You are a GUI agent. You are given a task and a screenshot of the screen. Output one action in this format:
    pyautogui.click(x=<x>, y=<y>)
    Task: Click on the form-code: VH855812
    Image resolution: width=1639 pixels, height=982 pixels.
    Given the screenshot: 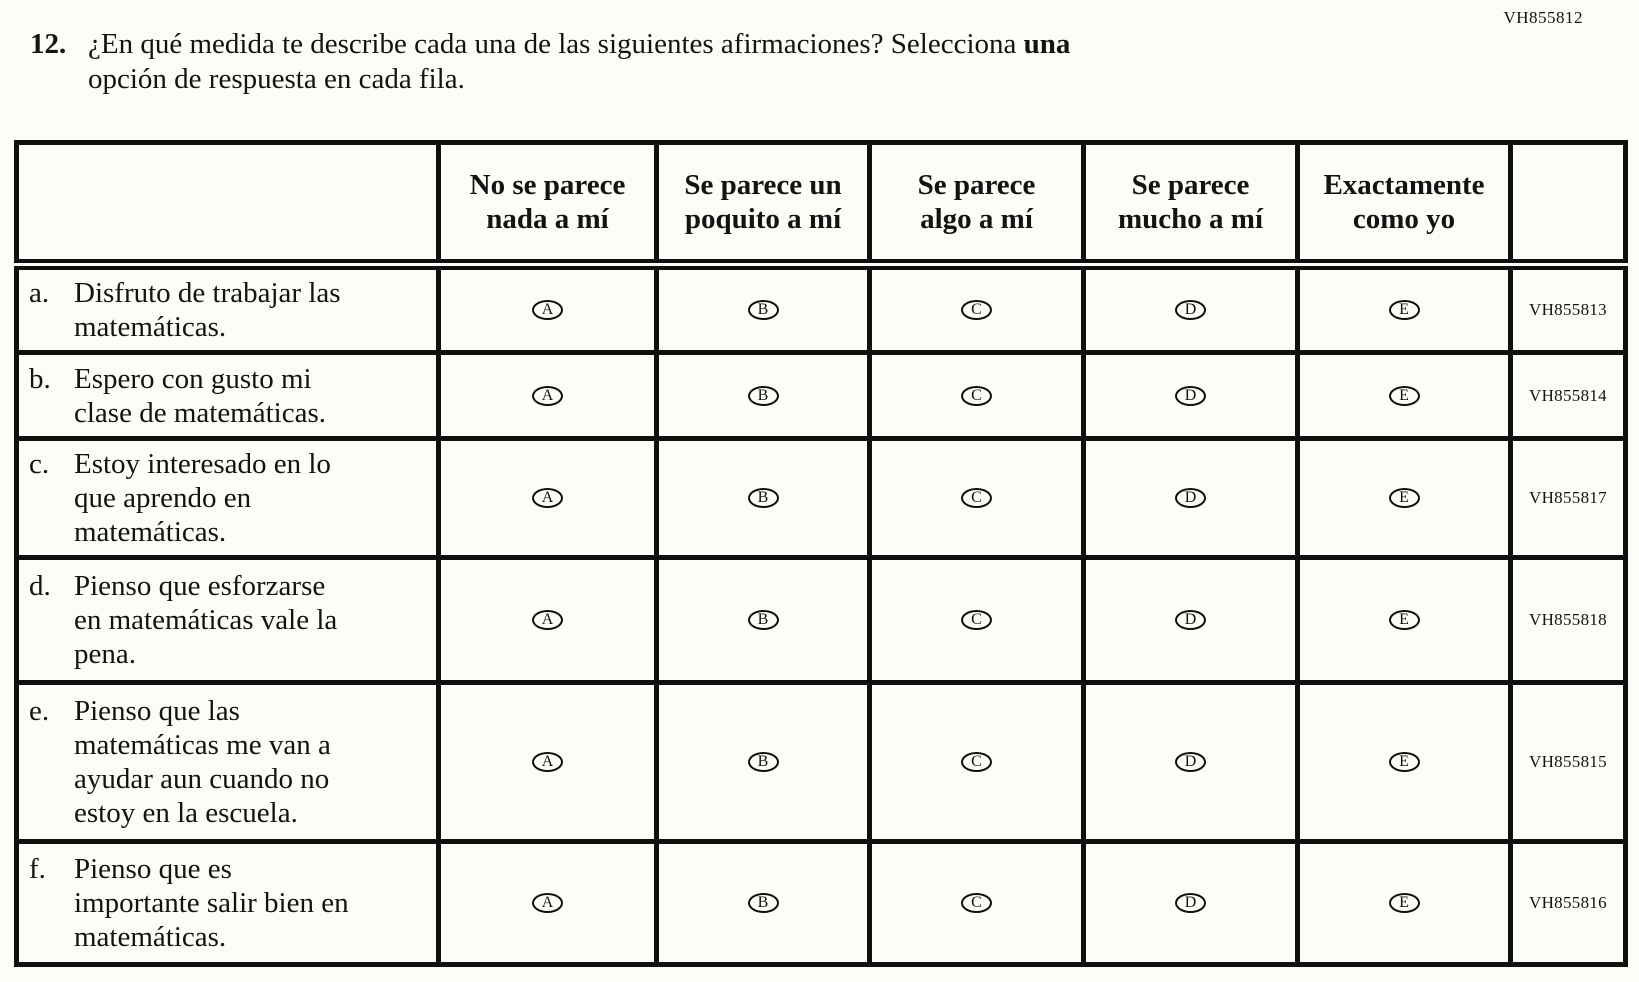 What is the action you would take?
    pyautogui.click(x=1543, y=17)
    